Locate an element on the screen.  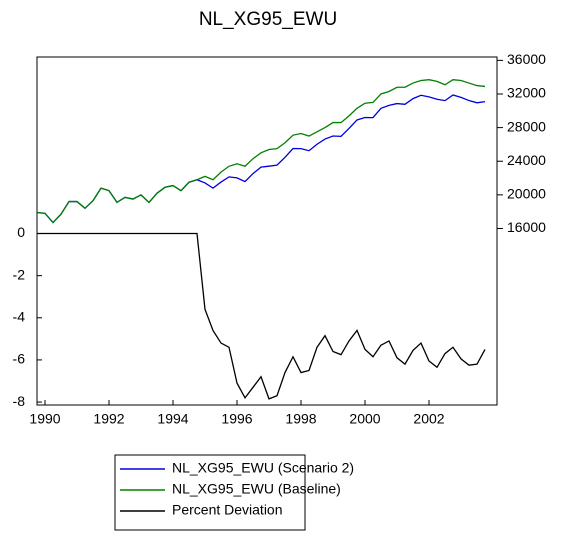
y2-tick-label: 32000 is located at coordinates (526, 93).